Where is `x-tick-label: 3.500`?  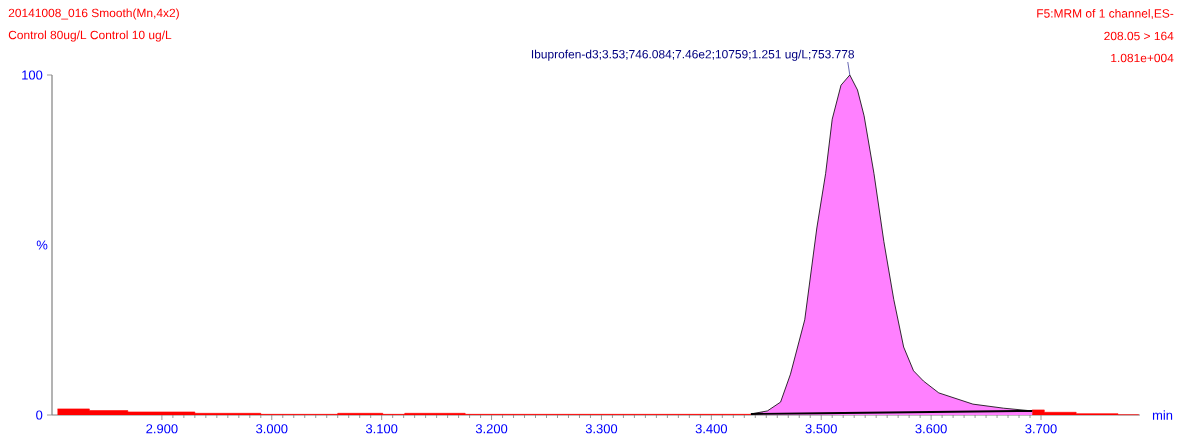
x-tick-label: 3.500 is located at coordinates (821, 429).